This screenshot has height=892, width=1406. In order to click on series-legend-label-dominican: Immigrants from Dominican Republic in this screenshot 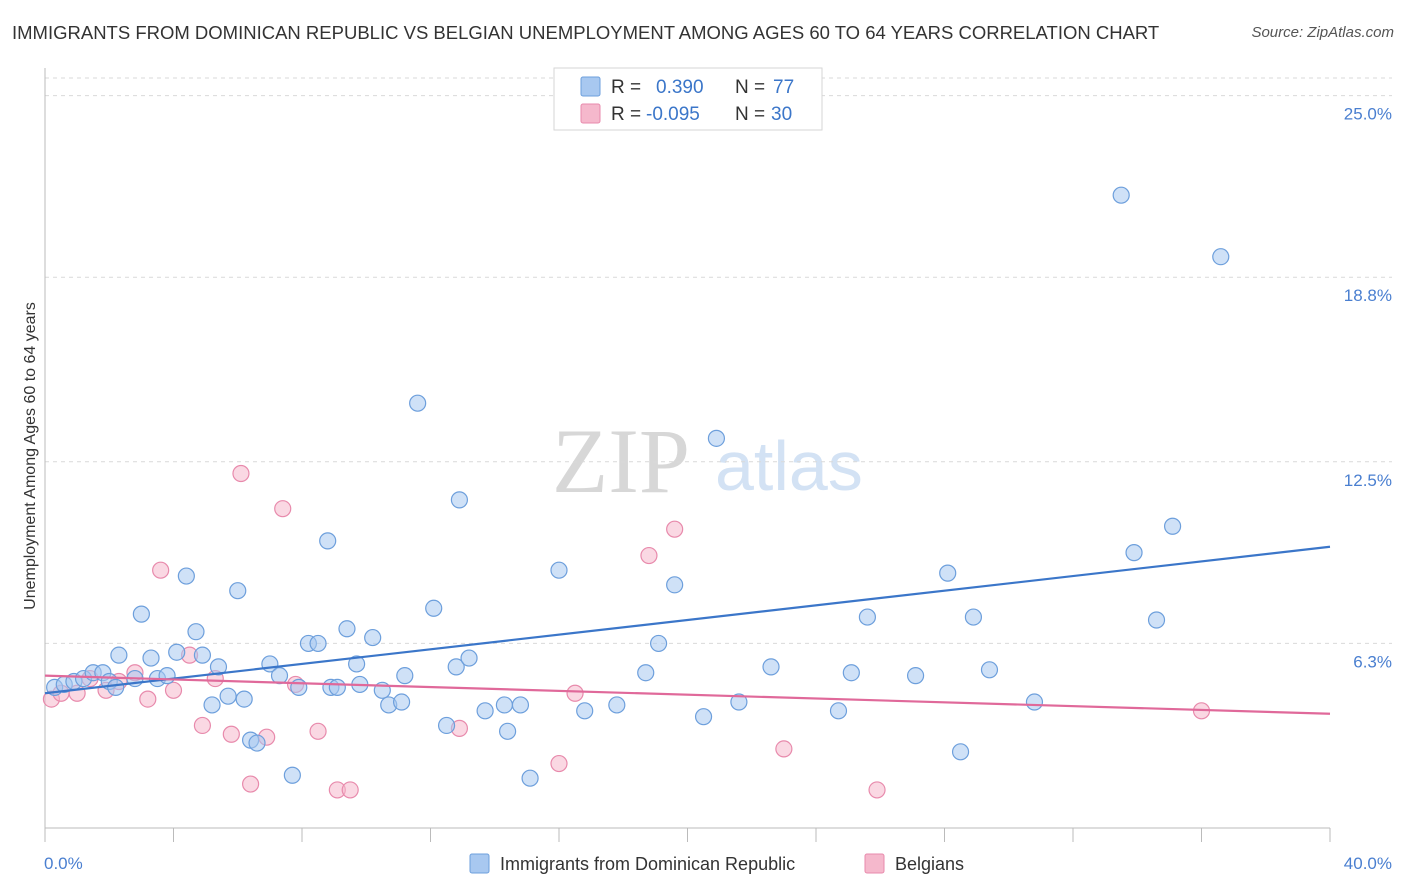, I will do `click(647, 864)`.